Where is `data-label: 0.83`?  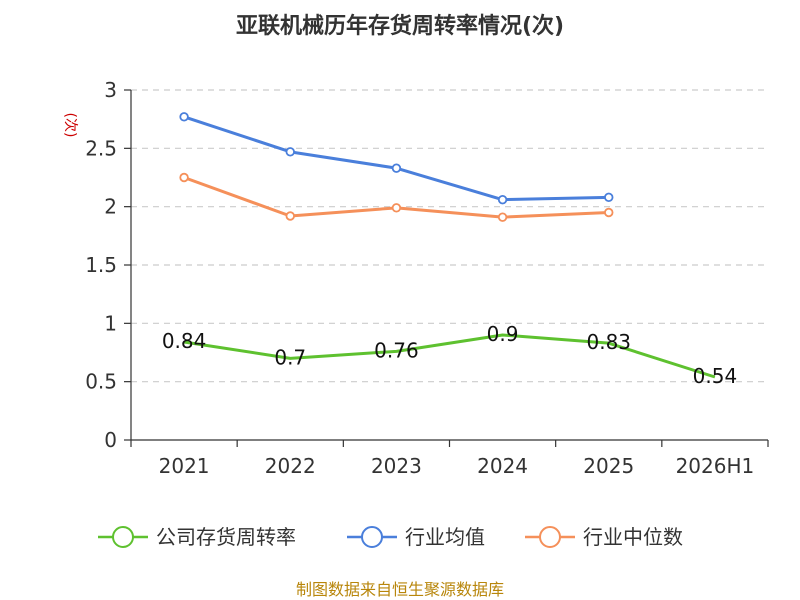
data-label: 0.83 is located at coordinates (608, 342).